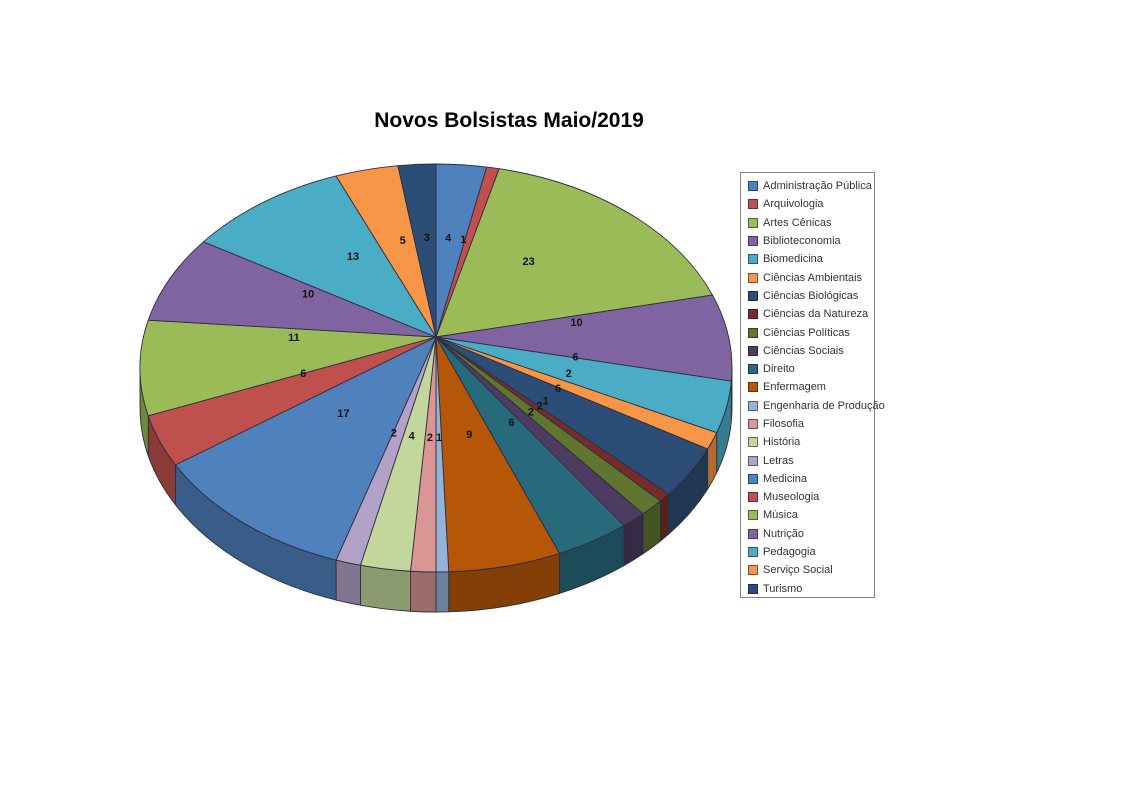 This screenshot has height=793, width=1122. What do you see at coordinates (797, 222) in the screenshot?
I see `legend-label: Artes Cênicas` at bounding box center [797, 222].